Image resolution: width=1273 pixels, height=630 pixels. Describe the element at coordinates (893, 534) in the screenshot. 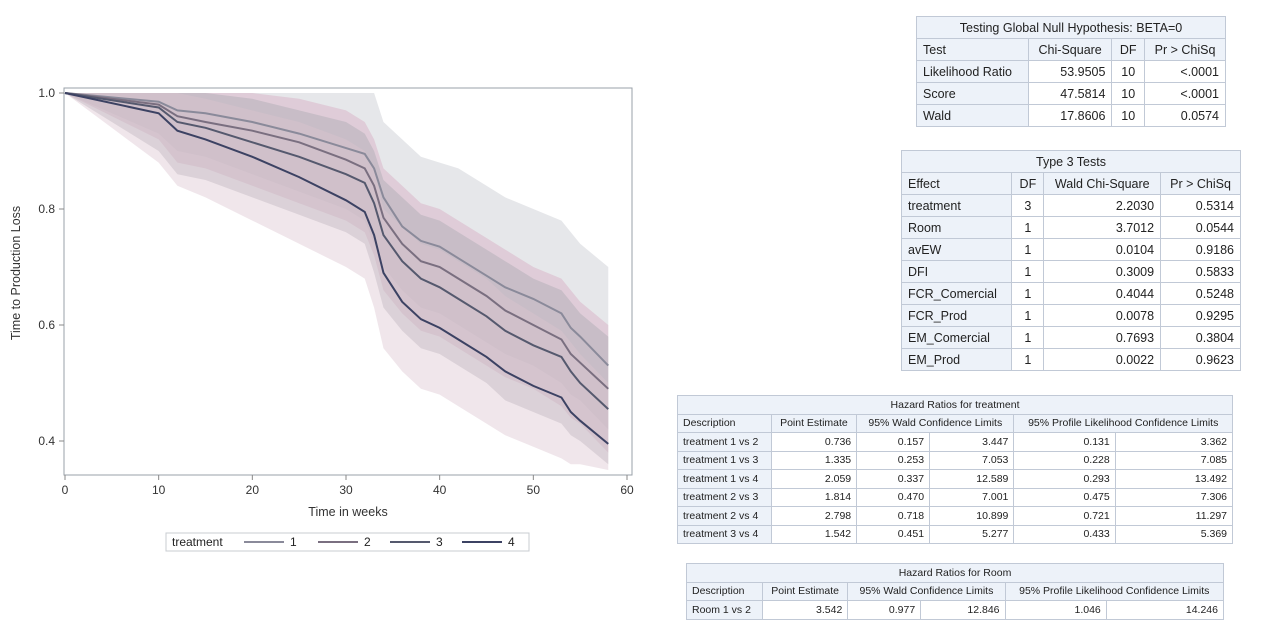

I see `table-cell: 0.451` at that location.